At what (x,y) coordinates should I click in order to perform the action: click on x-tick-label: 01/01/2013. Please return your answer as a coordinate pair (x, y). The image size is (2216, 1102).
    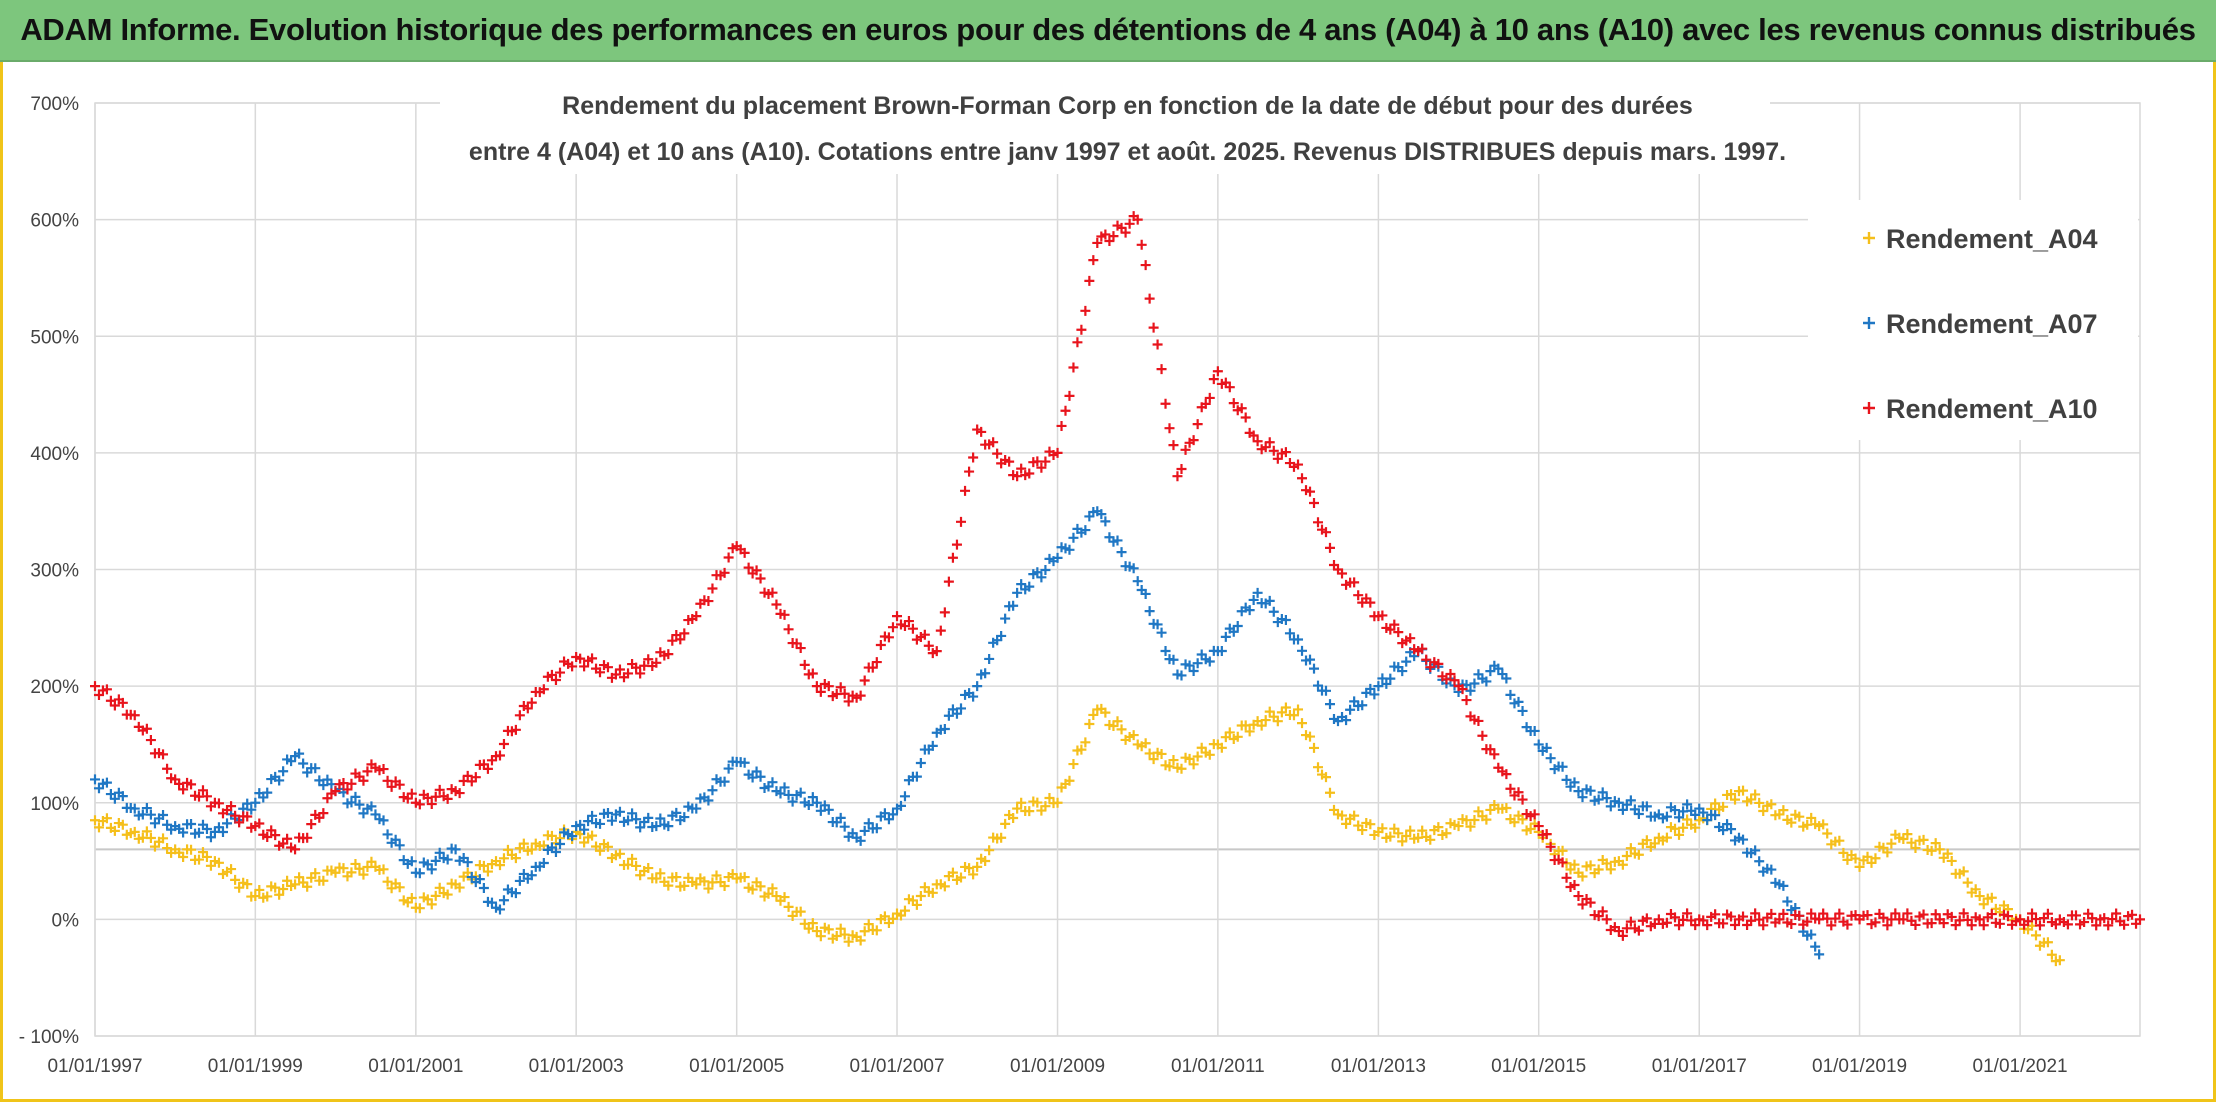
    Looking at the image, I should click on (1378, 1066).